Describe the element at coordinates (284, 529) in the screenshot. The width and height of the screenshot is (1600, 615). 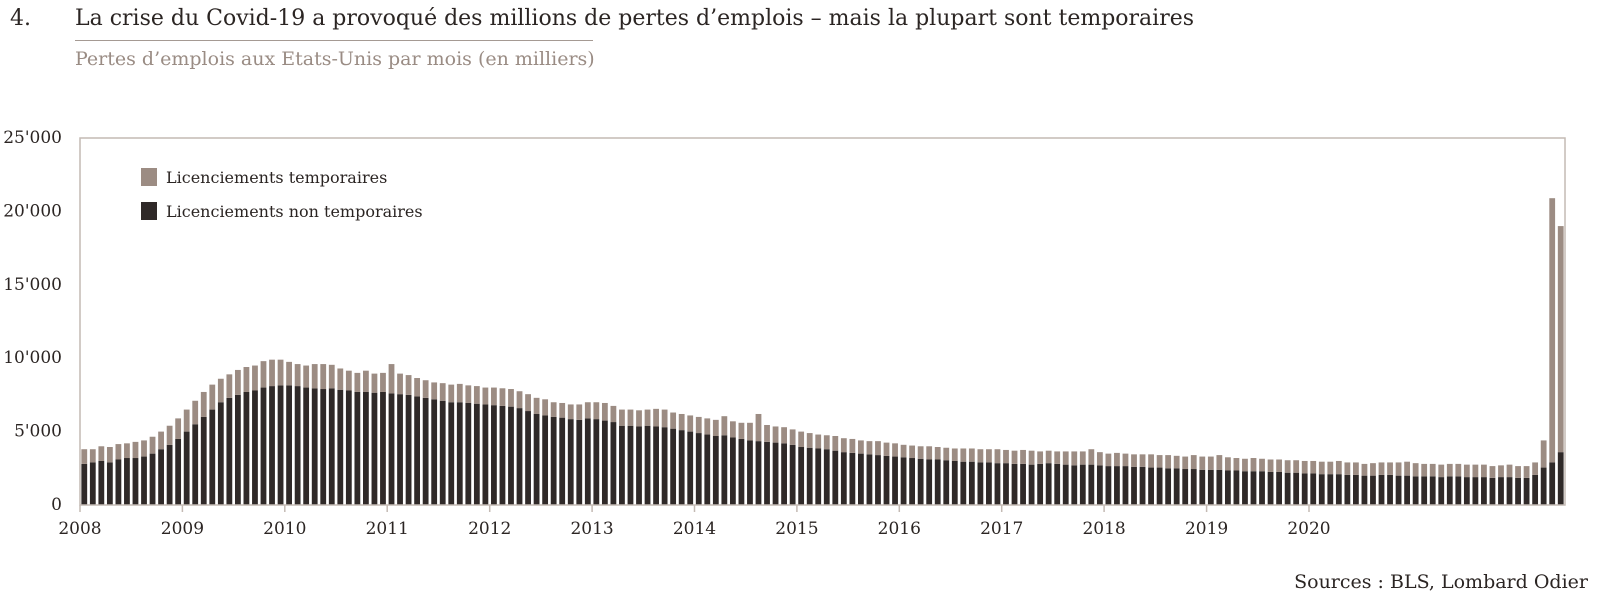
I see `x-tick-label: 2010` at that location.